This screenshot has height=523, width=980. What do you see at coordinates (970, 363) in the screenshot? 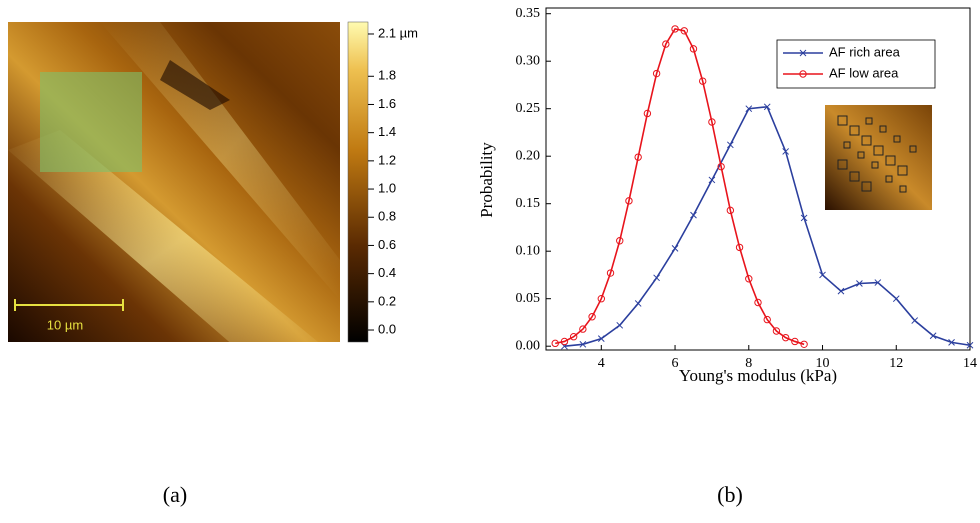
I see `x-tick-label: 14` at bounding box center [970, 363].